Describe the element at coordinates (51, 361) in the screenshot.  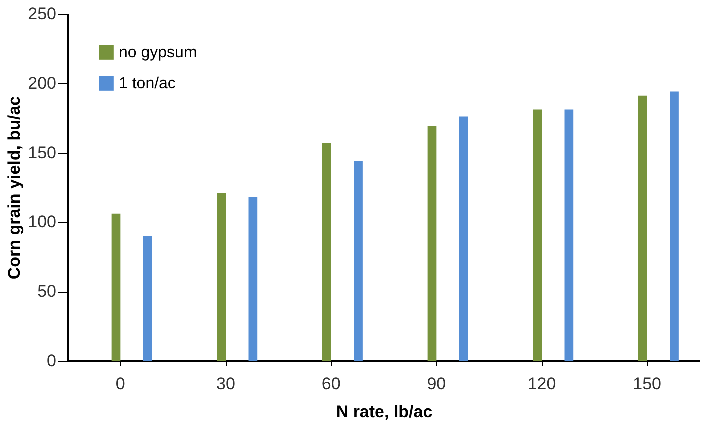
I see `y-tick-label: 0` at that location.